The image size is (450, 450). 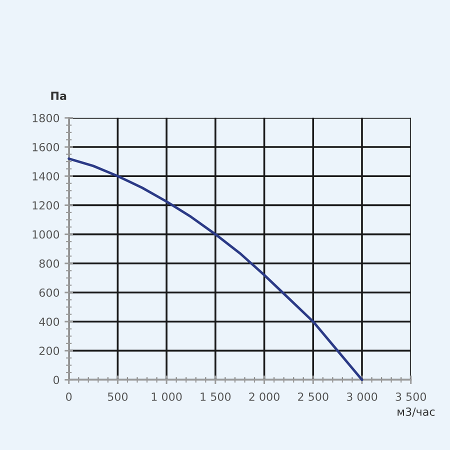 I want to click on x-tick-label: 3 500, so click(x=411, y=396).